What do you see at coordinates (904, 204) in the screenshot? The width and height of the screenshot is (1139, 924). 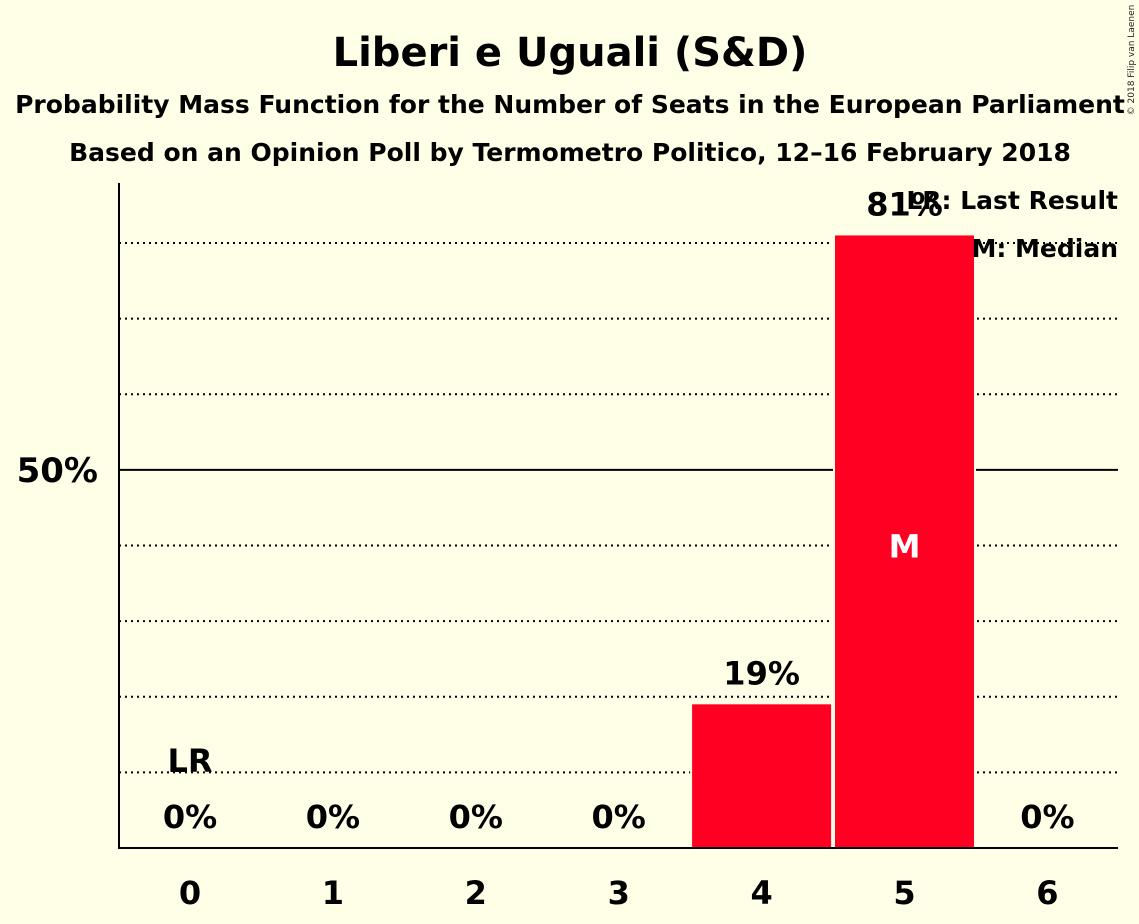 I see `data-label: 81%` at bounding box center [904, 204].